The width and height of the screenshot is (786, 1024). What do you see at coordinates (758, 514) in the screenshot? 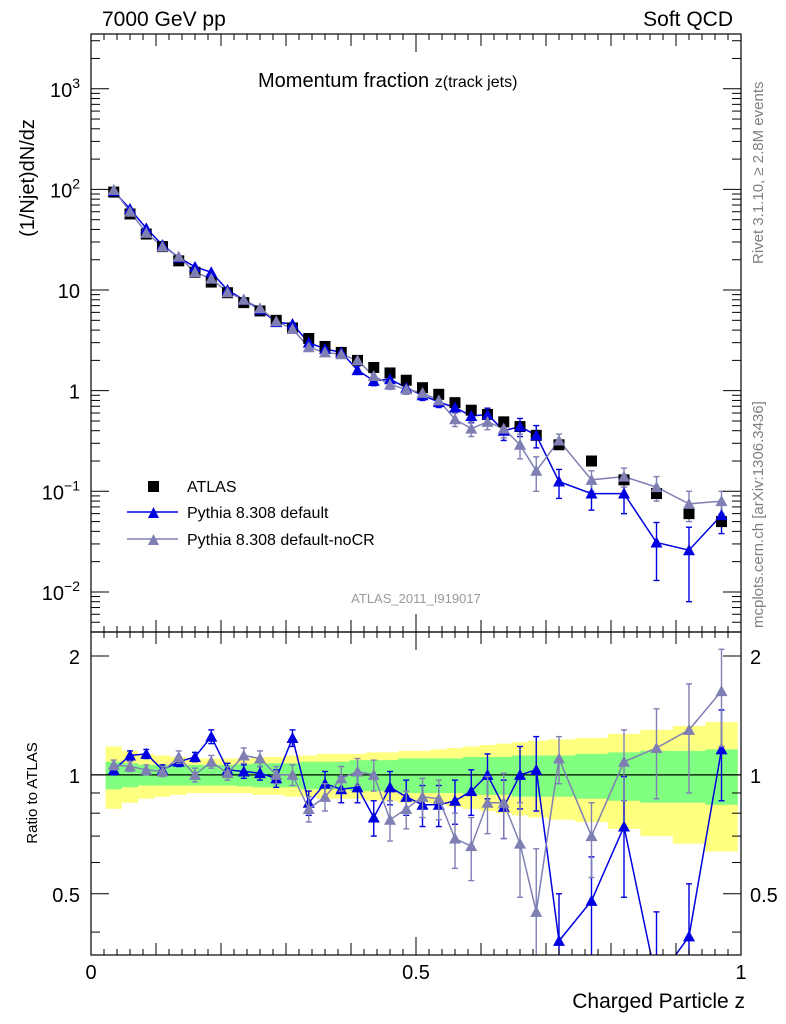
I see `mcplots-source-label: mcplots.cern.ch [arXiv:1306.3436]` at bounding box center [758, 514].